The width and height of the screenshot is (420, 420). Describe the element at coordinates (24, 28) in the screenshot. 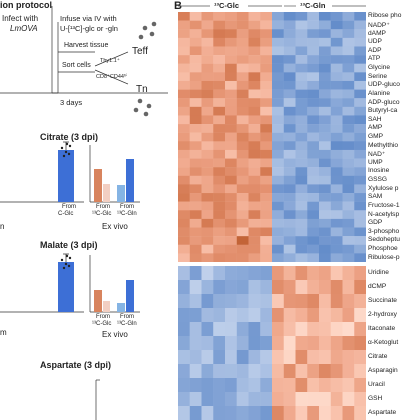

I see `infect-strain: LmOVA` at that location.